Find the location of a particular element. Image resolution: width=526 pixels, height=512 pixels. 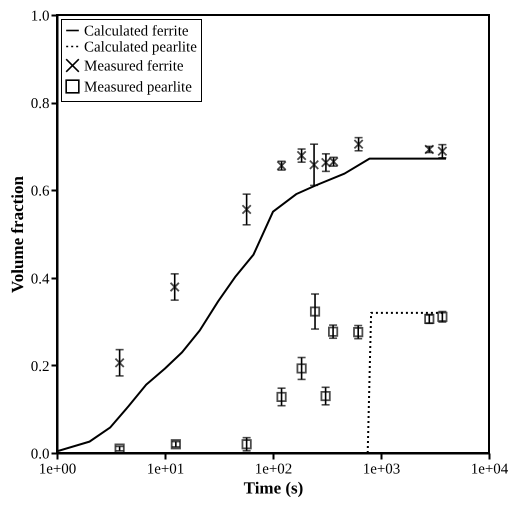

y-tick-label: 0.0 is located at coordinates (40, 454).